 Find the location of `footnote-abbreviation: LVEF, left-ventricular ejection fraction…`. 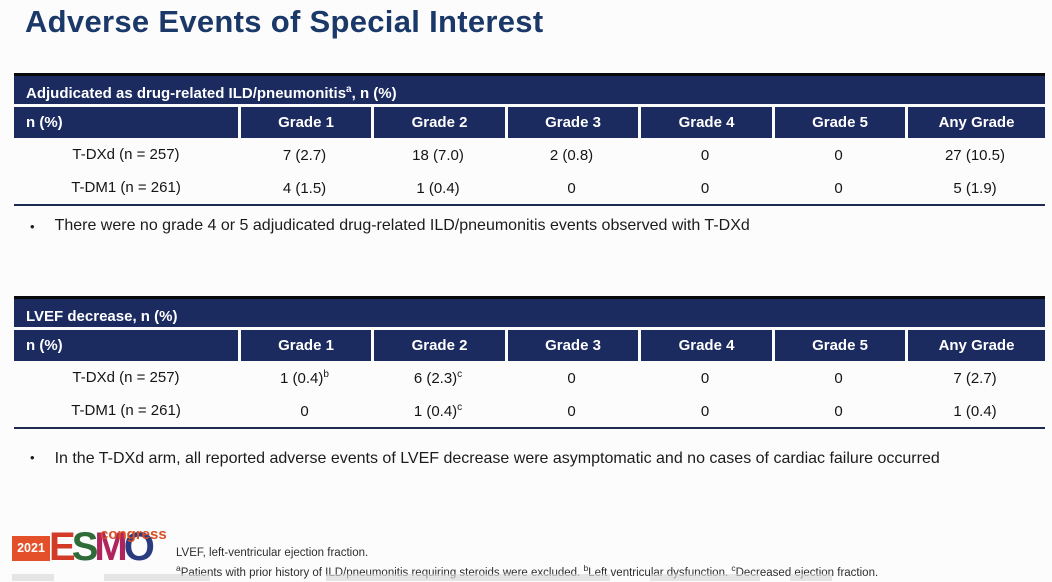

footnote-abbreviation: LVEF, left-ventricular ejection fraction… is located at coordinates (272, 553).